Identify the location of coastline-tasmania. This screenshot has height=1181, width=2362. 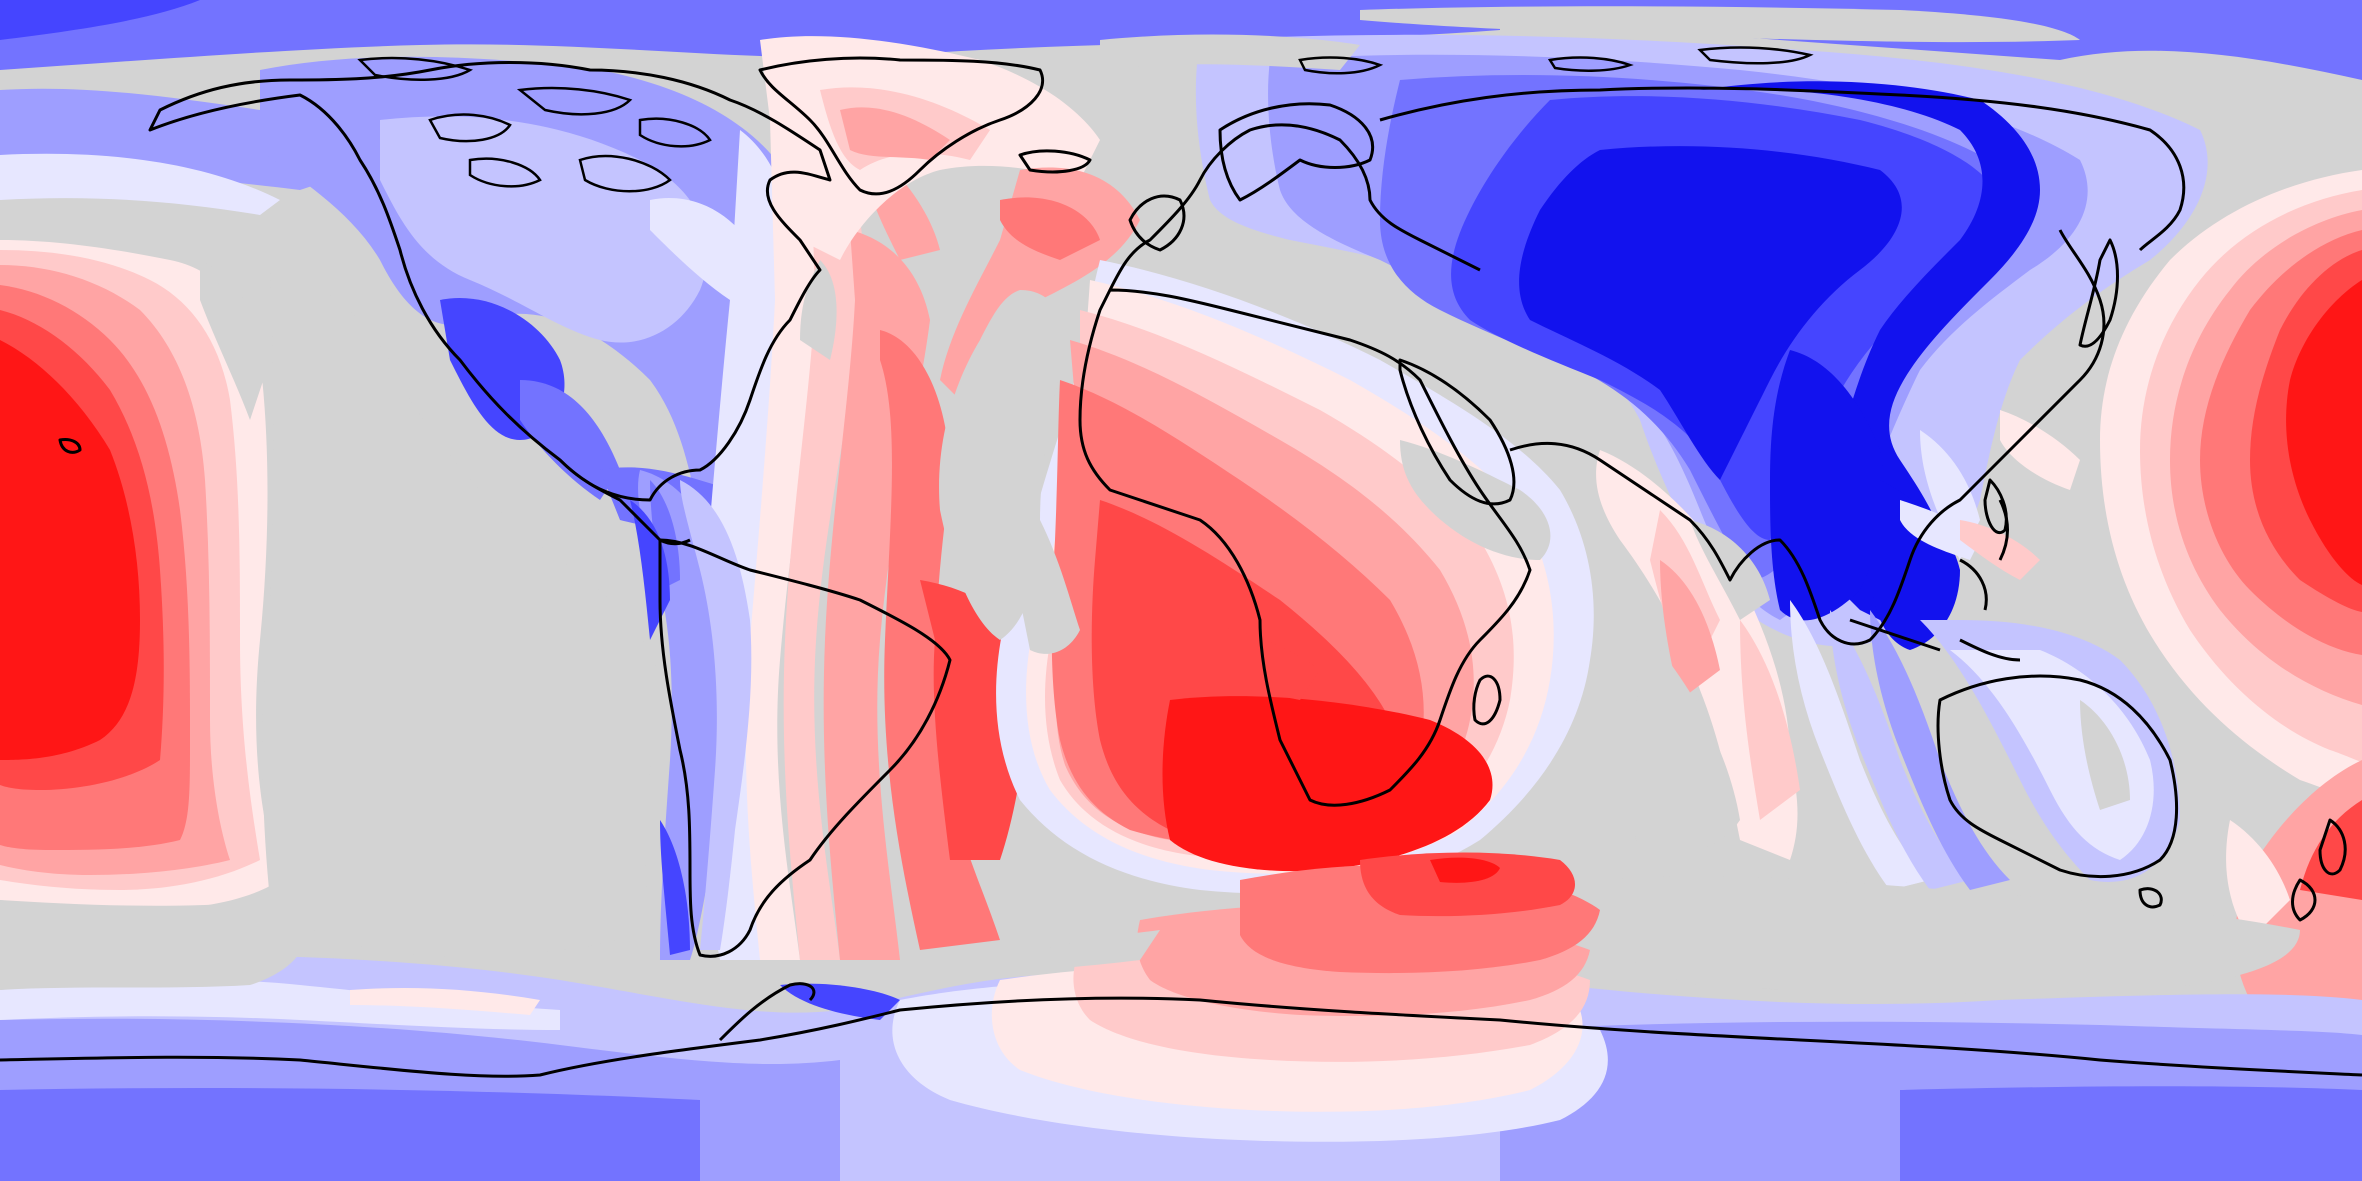
(2150, 898).